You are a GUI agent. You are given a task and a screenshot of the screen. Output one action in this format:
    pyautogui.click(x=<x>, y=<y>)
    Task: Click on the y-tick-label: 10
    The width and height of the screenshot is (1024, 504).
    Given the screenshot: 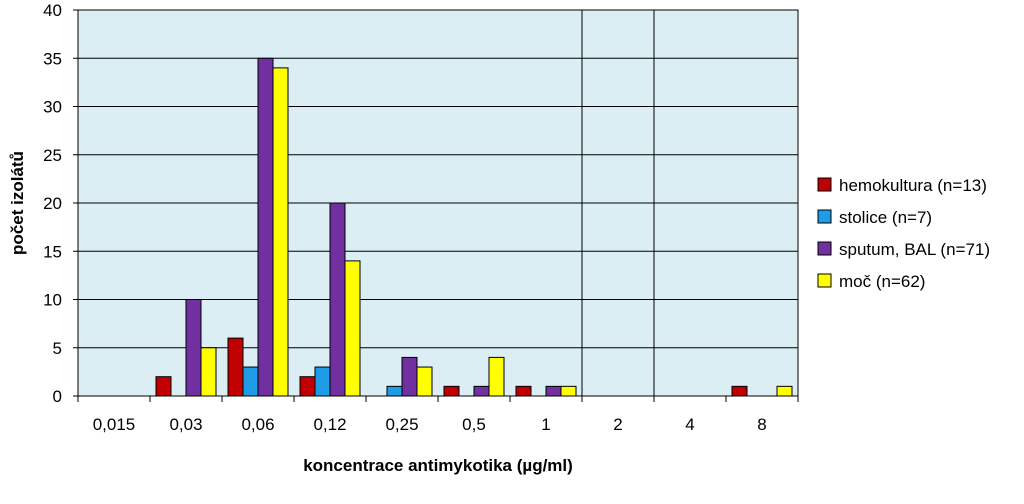 What is the action you would take?
    pyautogui.click(x=52, y=300)
    